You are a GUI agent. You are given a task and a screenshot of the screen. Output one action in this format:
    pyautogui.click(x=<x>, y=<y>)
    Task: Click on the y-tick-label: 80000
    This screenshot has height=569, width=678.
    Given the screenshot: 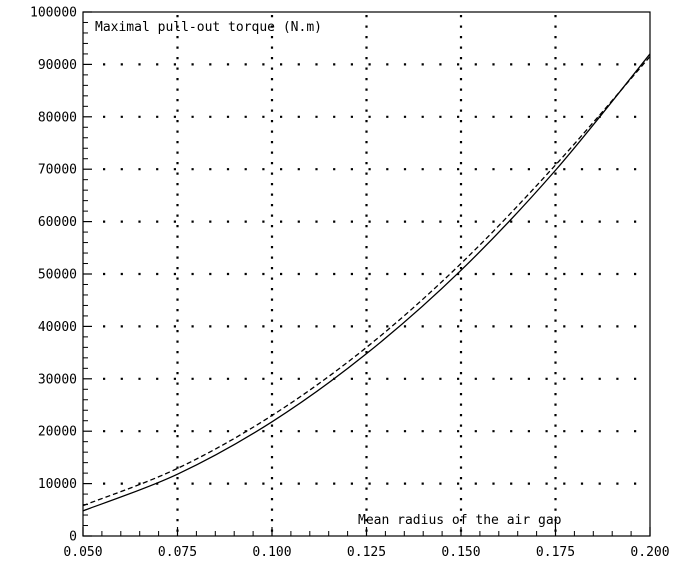 What is the action you would take?
    pyautogui.click(x=57, y=117)
    